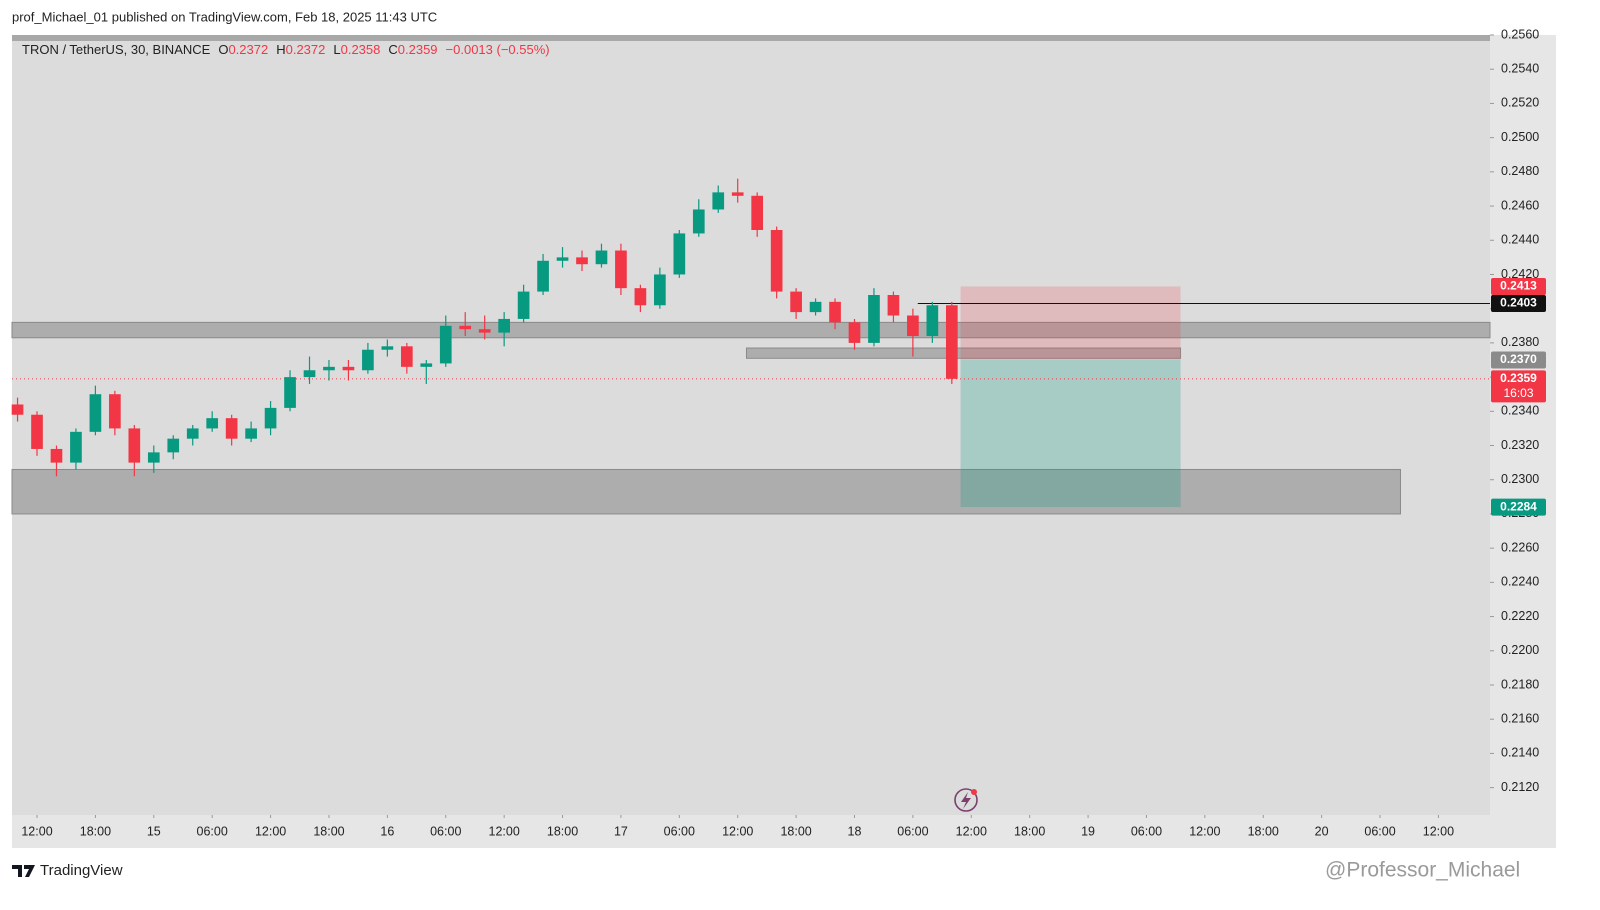  I want to click on icon-dot, so click(974, 792).